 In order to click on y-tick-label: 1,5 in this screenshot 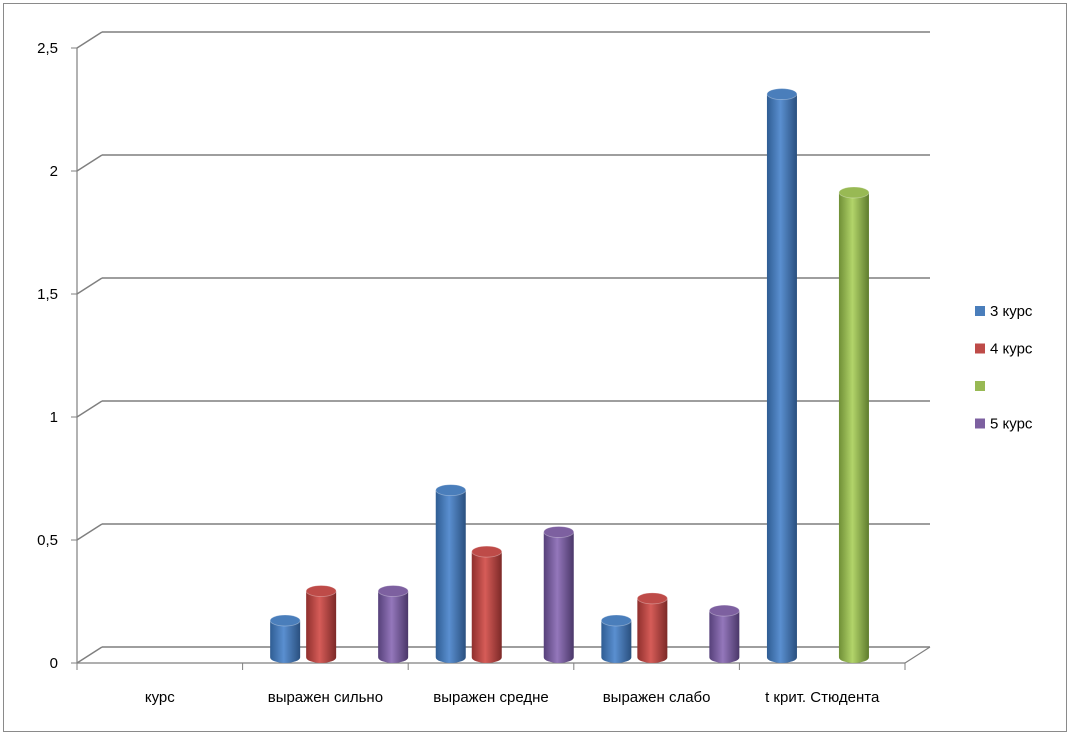, I will do `click(47, 294)`.